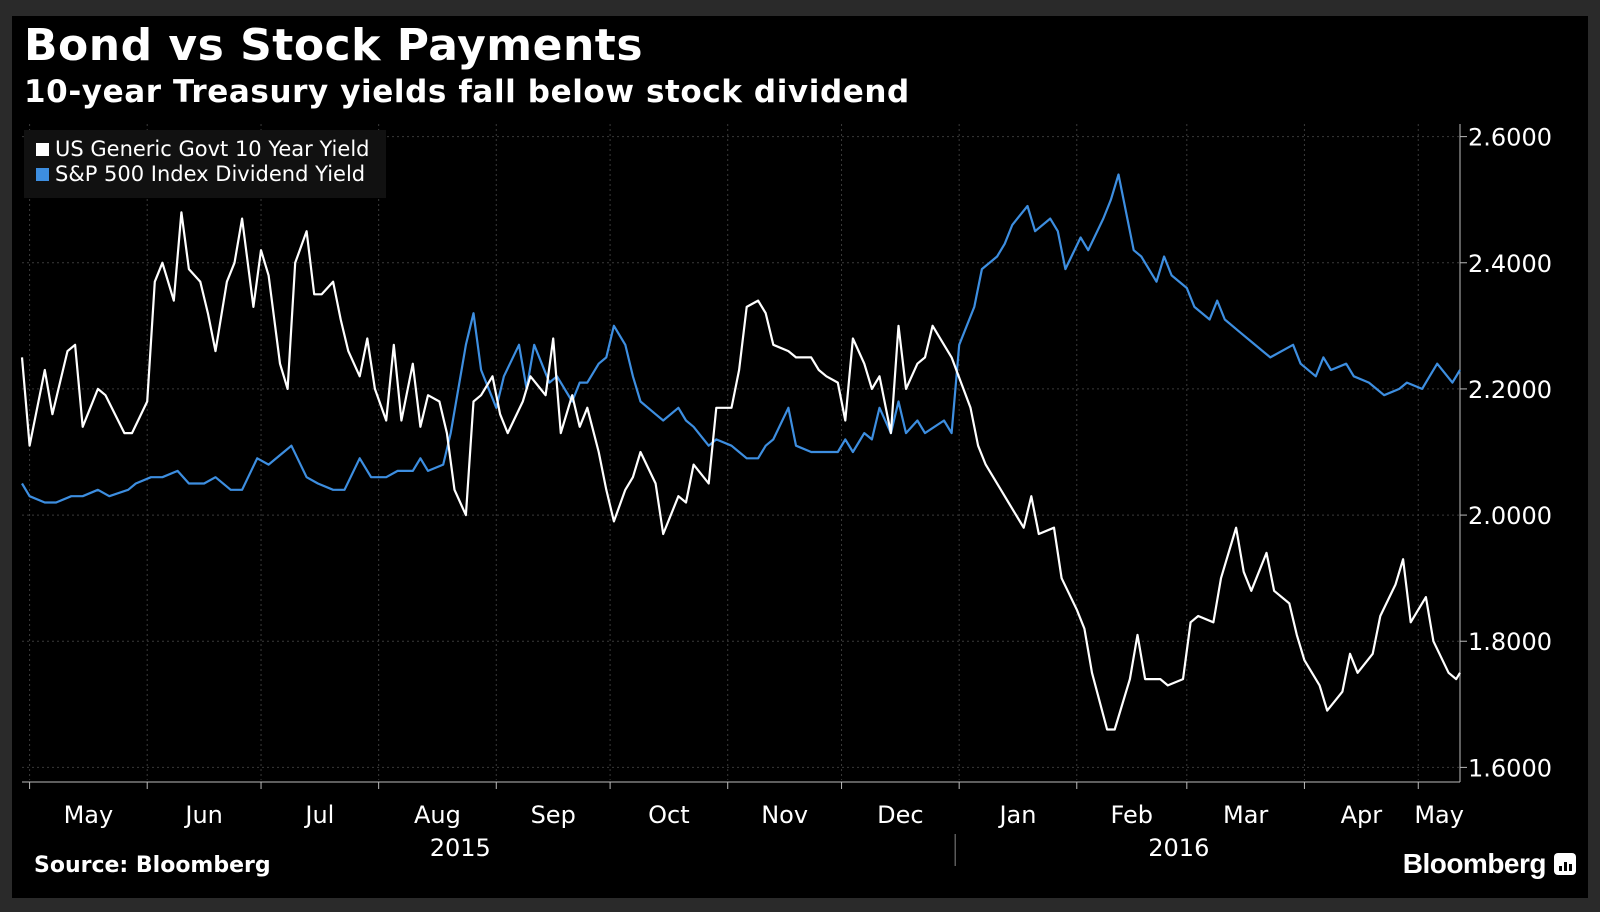 This screenshot has width=1600, height=912. What do you see at coordinates (784, 815) in the screenshot?
I see `x-tick-label: Nov` at bounding box center [784, 815].